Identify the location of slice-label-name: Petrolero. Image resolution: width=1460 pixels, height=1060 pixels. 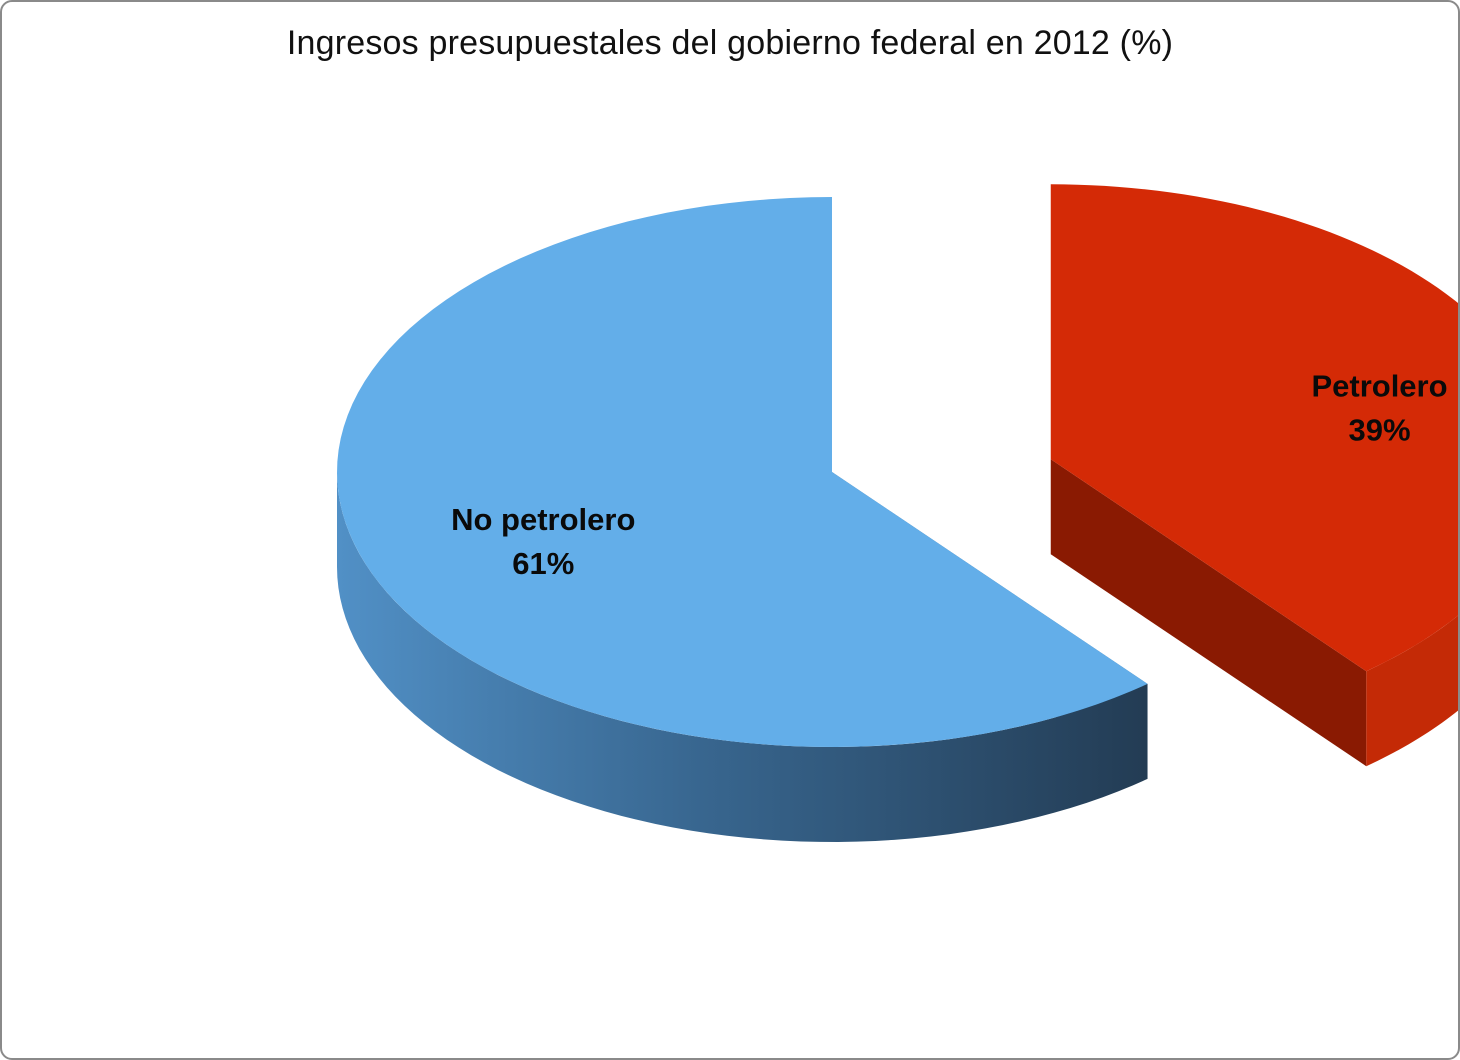
(1379, 386).